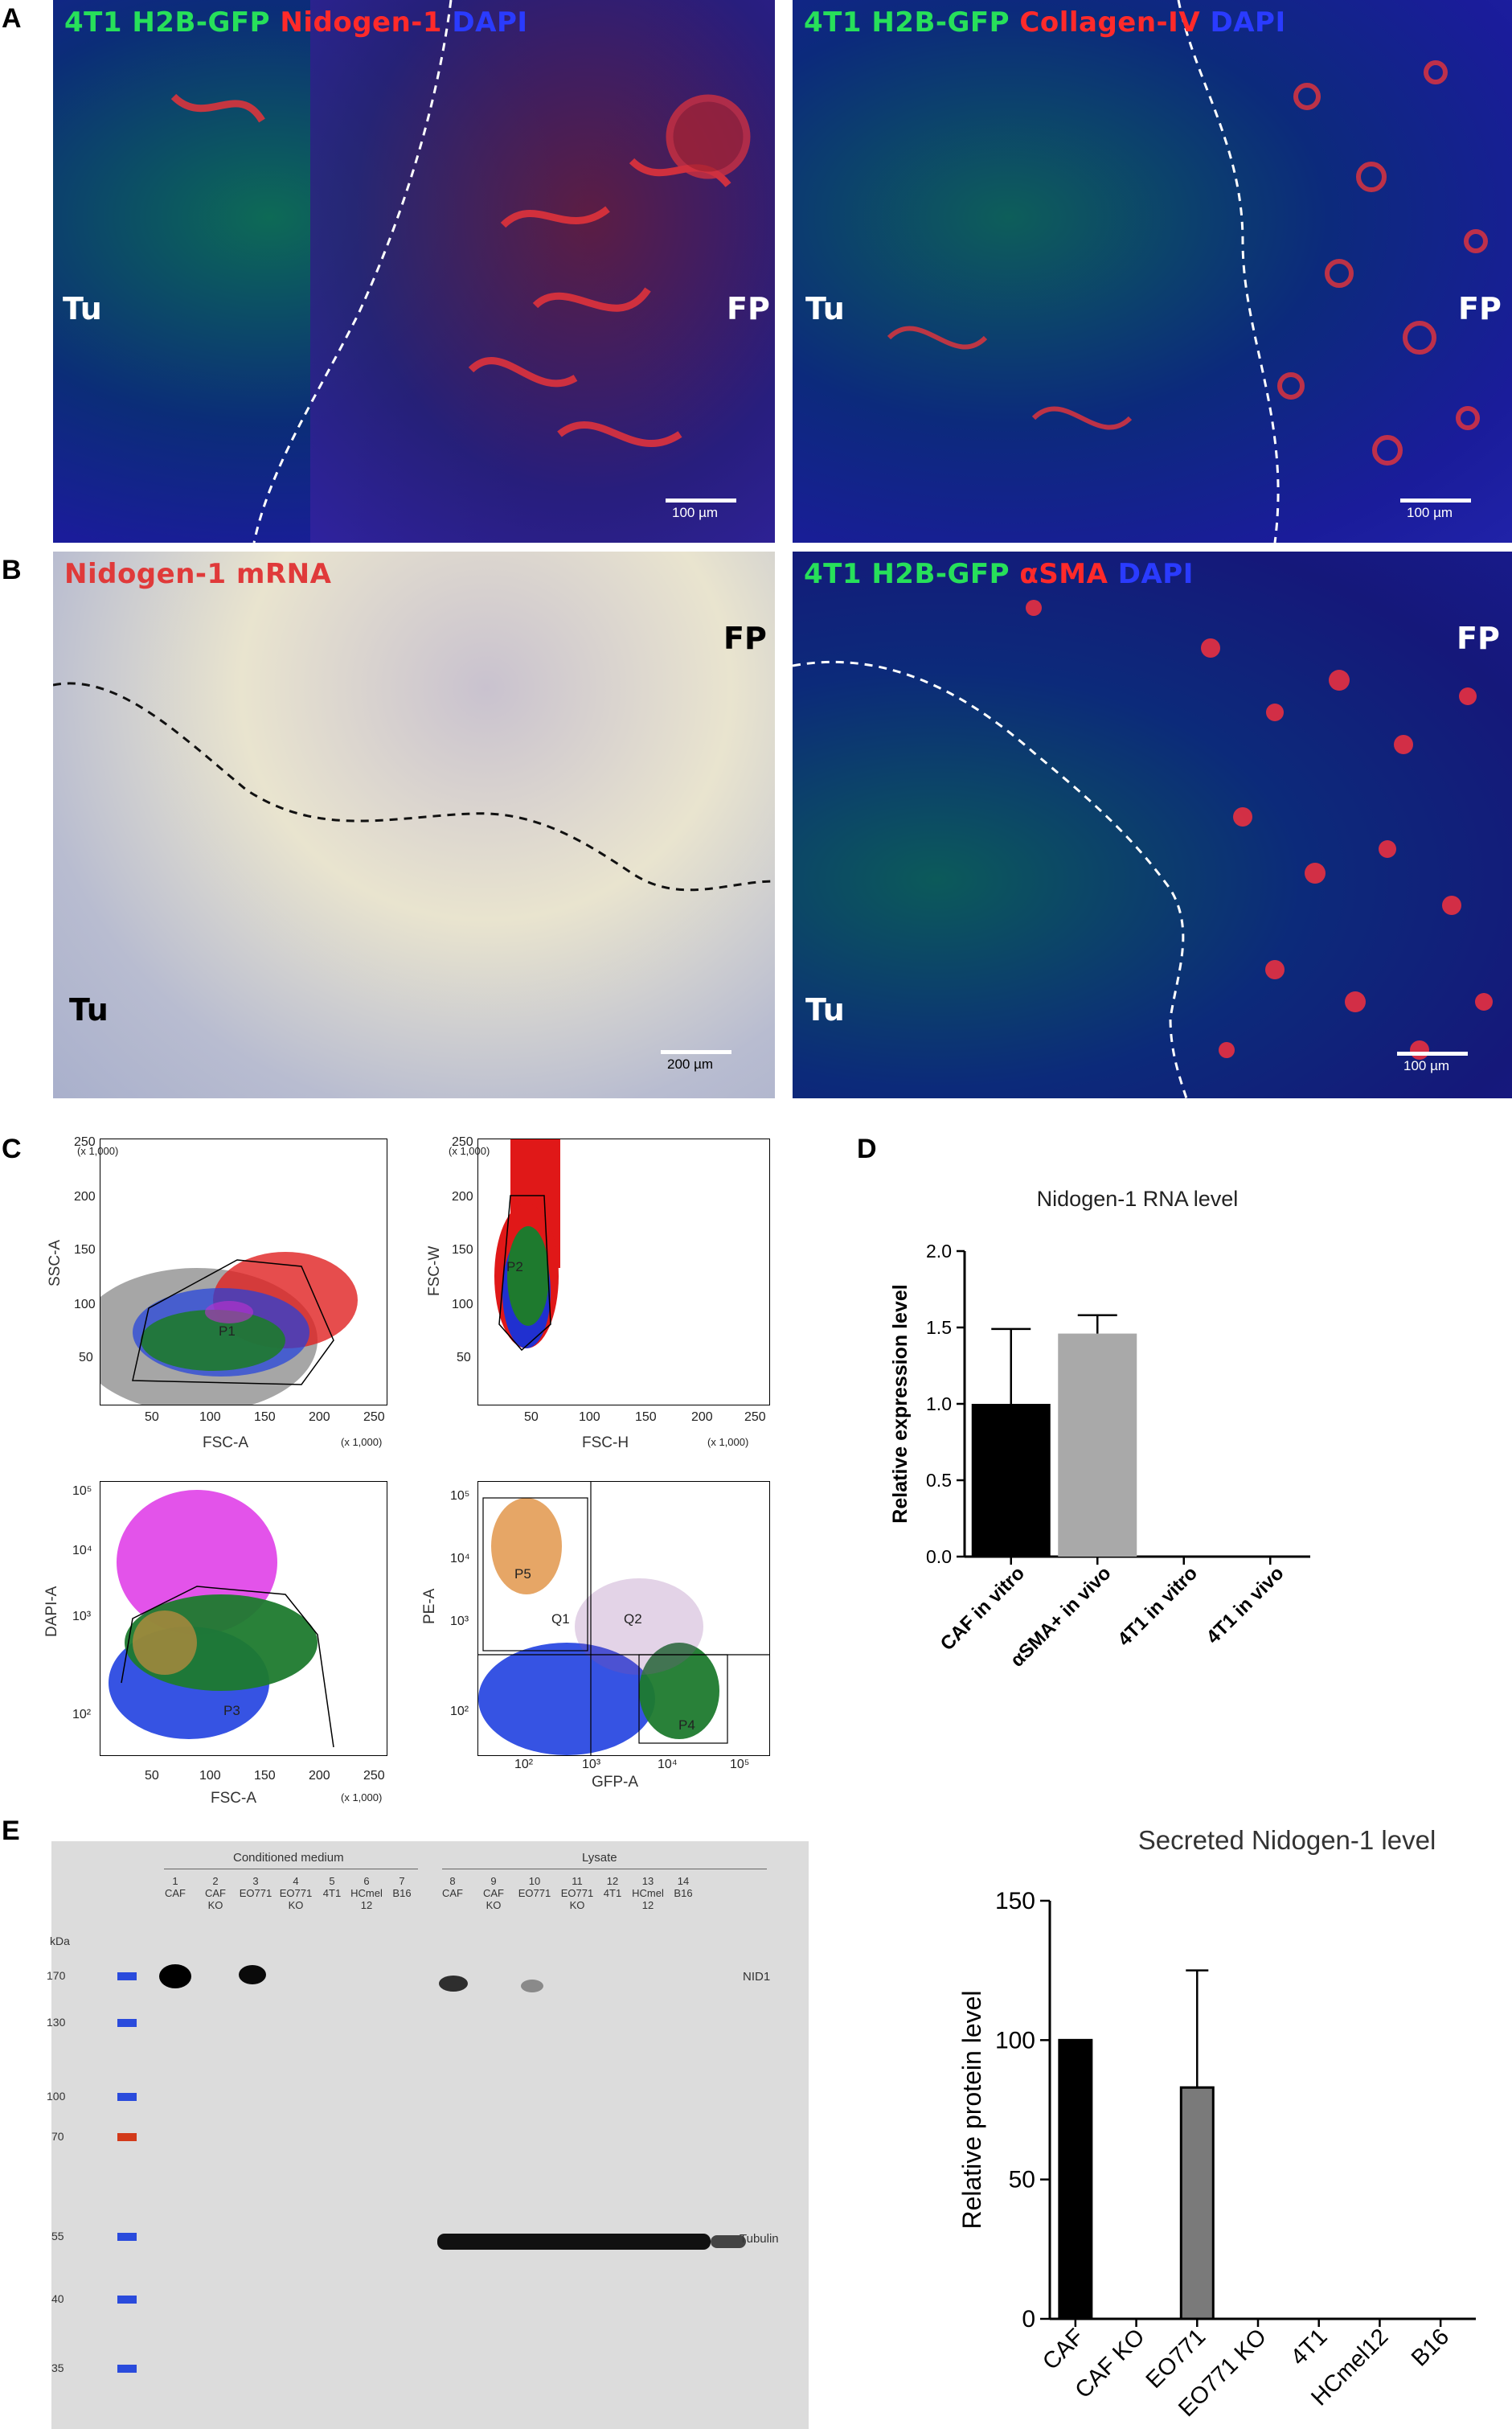  I want to click on panel-a-right-boundary, so click(1187, 271).